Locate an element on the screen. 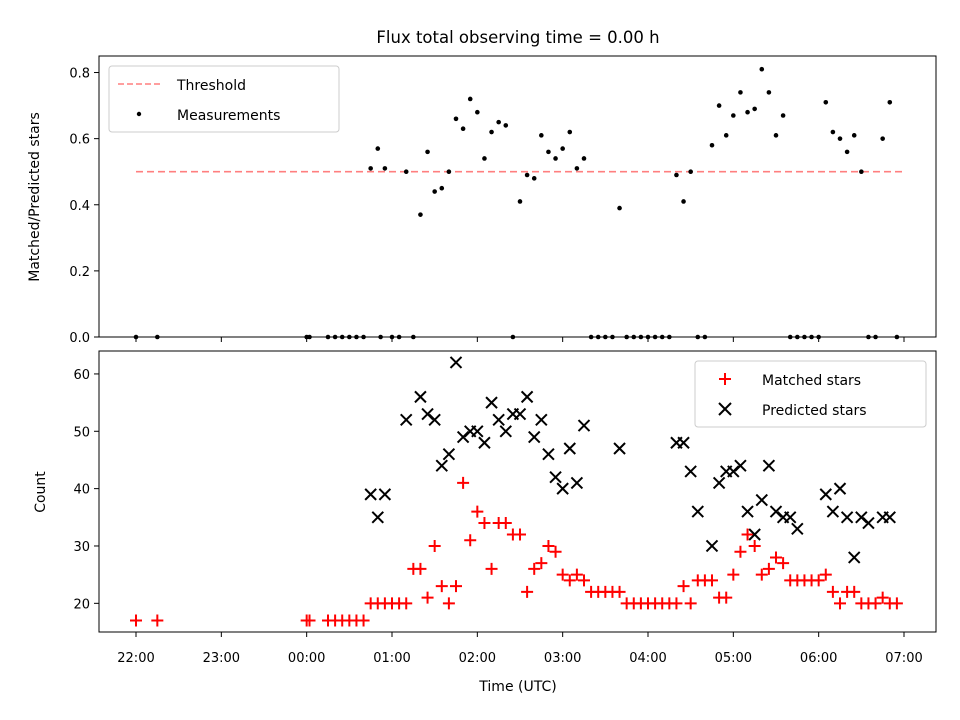 The width and height of the screenshot is (960, 720). measurements-legend-marker is located at coordinates (139, 114).